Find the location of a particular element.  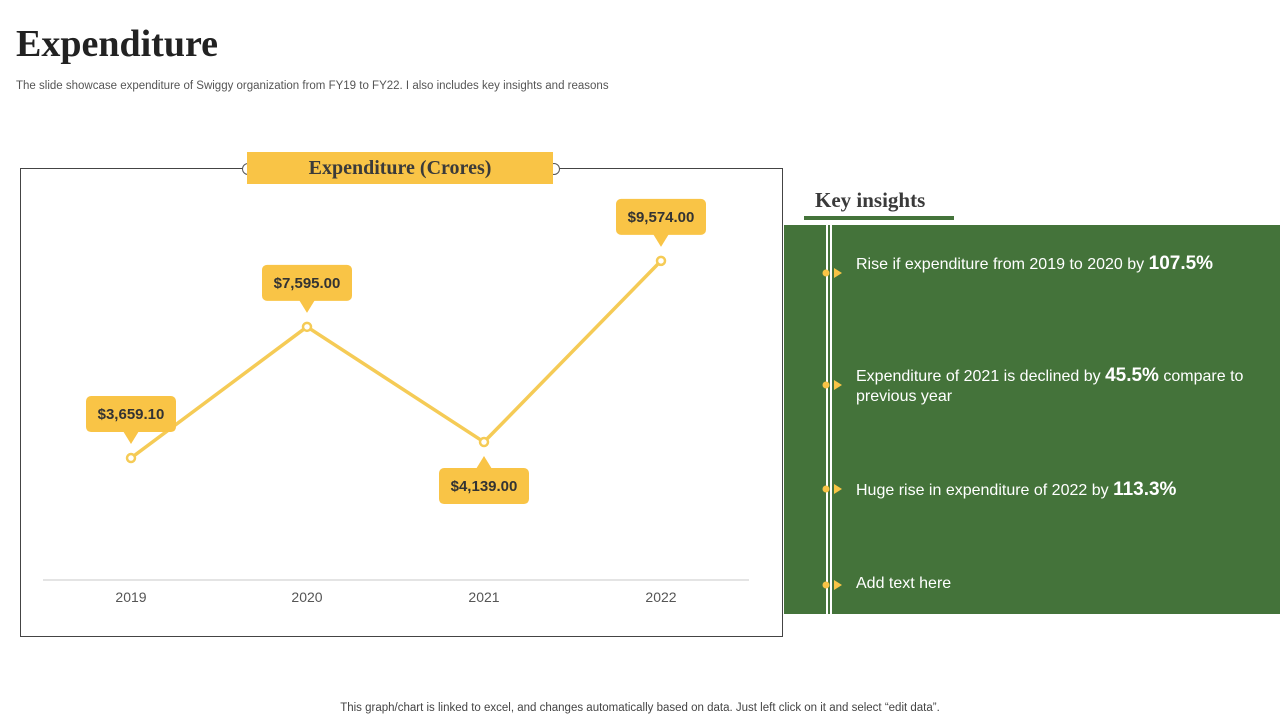

data-label: $4,139.00 is located at coordinates (484, 486).